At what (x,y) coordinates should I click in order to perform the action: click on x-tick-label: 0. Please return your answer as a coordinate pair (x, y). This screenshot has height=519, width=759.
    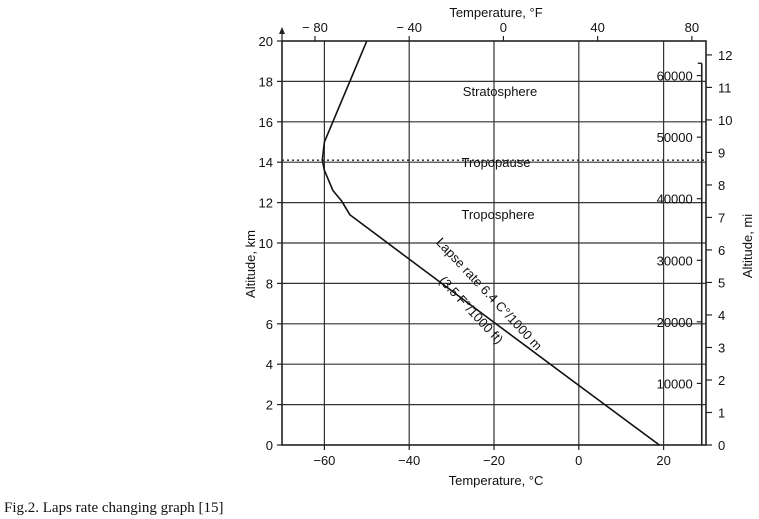
    Looking at the image, I should click on (578, 460).